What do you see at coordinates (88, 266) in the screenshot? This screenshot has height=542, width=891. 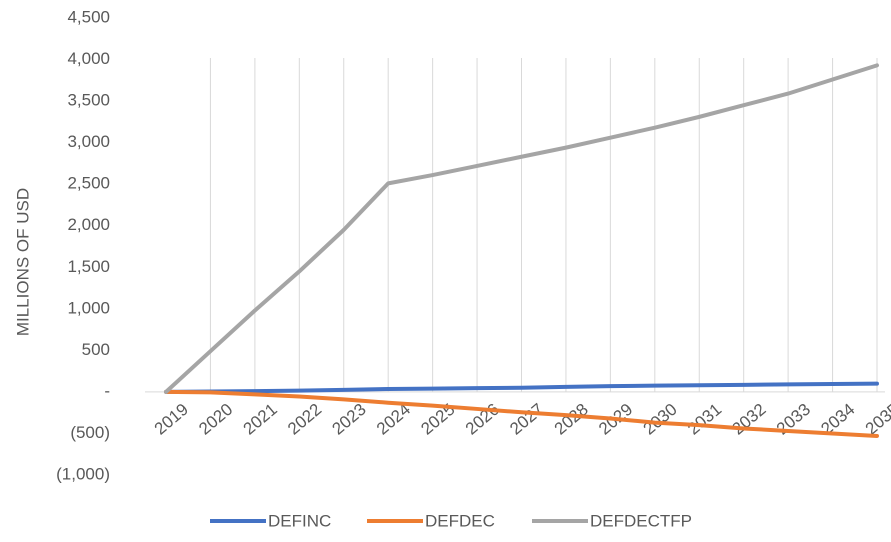 I see `y-tick-label: 1,500` at bounding box center [88, 266].